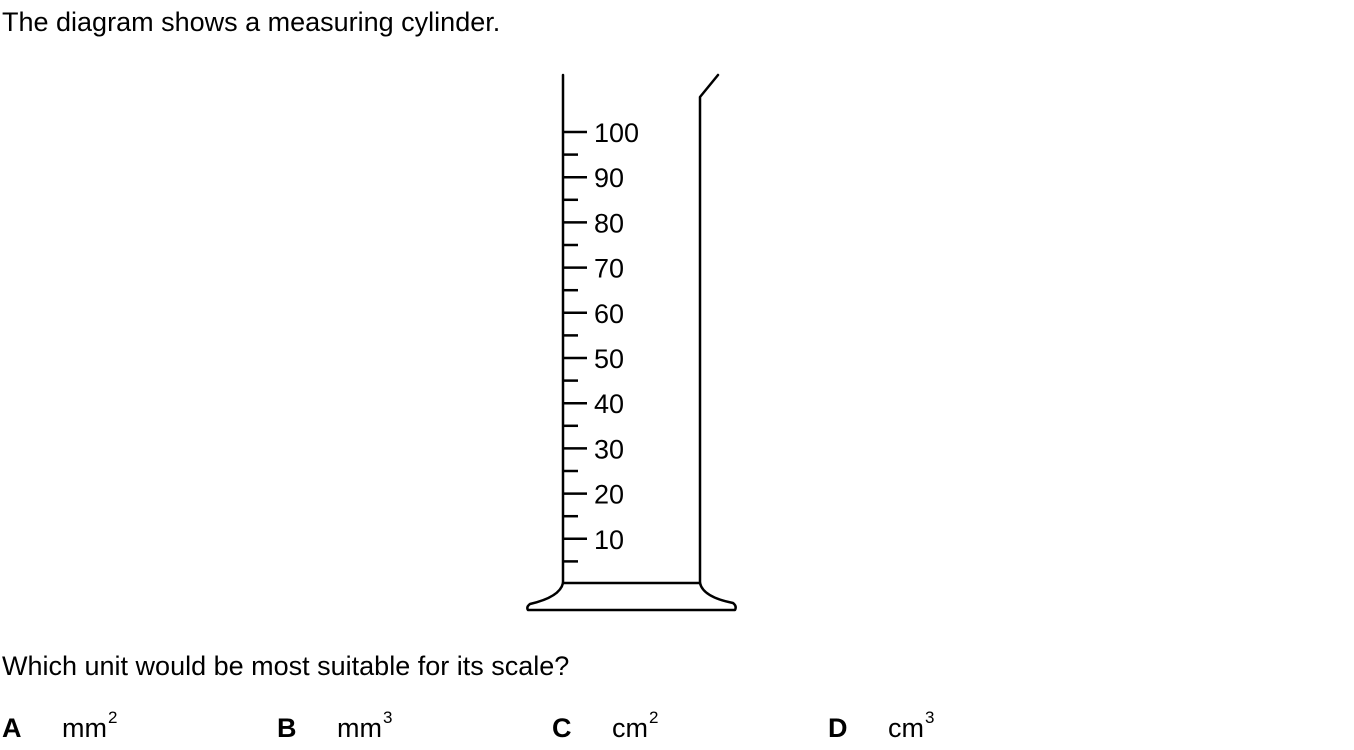 The height and width of the screenshot is (750, 1354). I want to click on scale-label: 90, so click(609, 178).